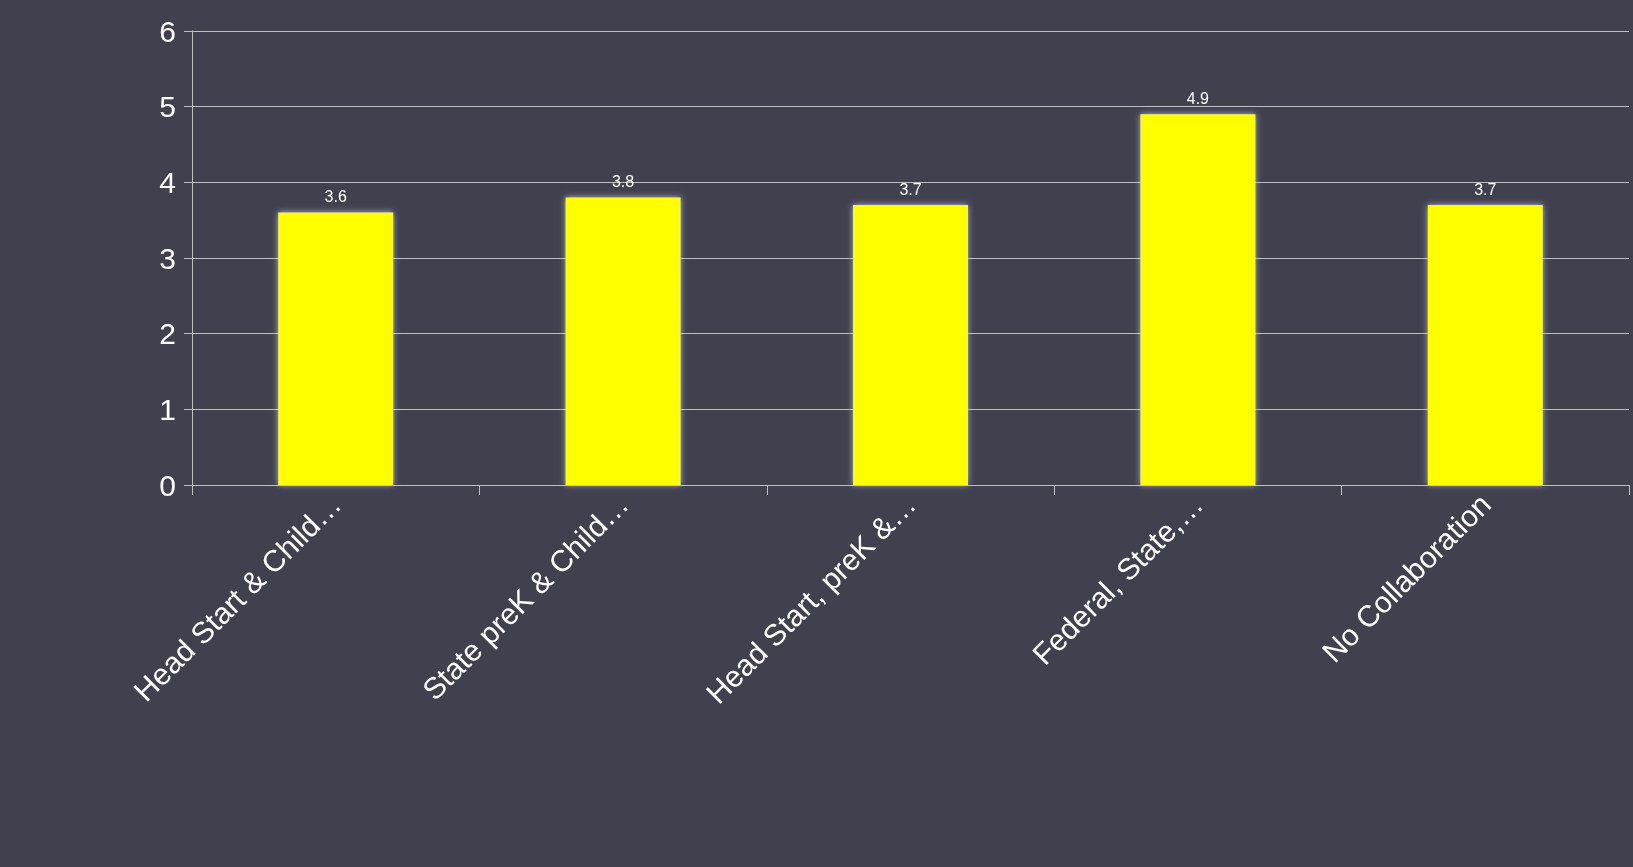 The image size is (1633, 867). Describe the element at coordinates (167, 107) in the screenshot. I see `y-tick-label: 5` at that location.